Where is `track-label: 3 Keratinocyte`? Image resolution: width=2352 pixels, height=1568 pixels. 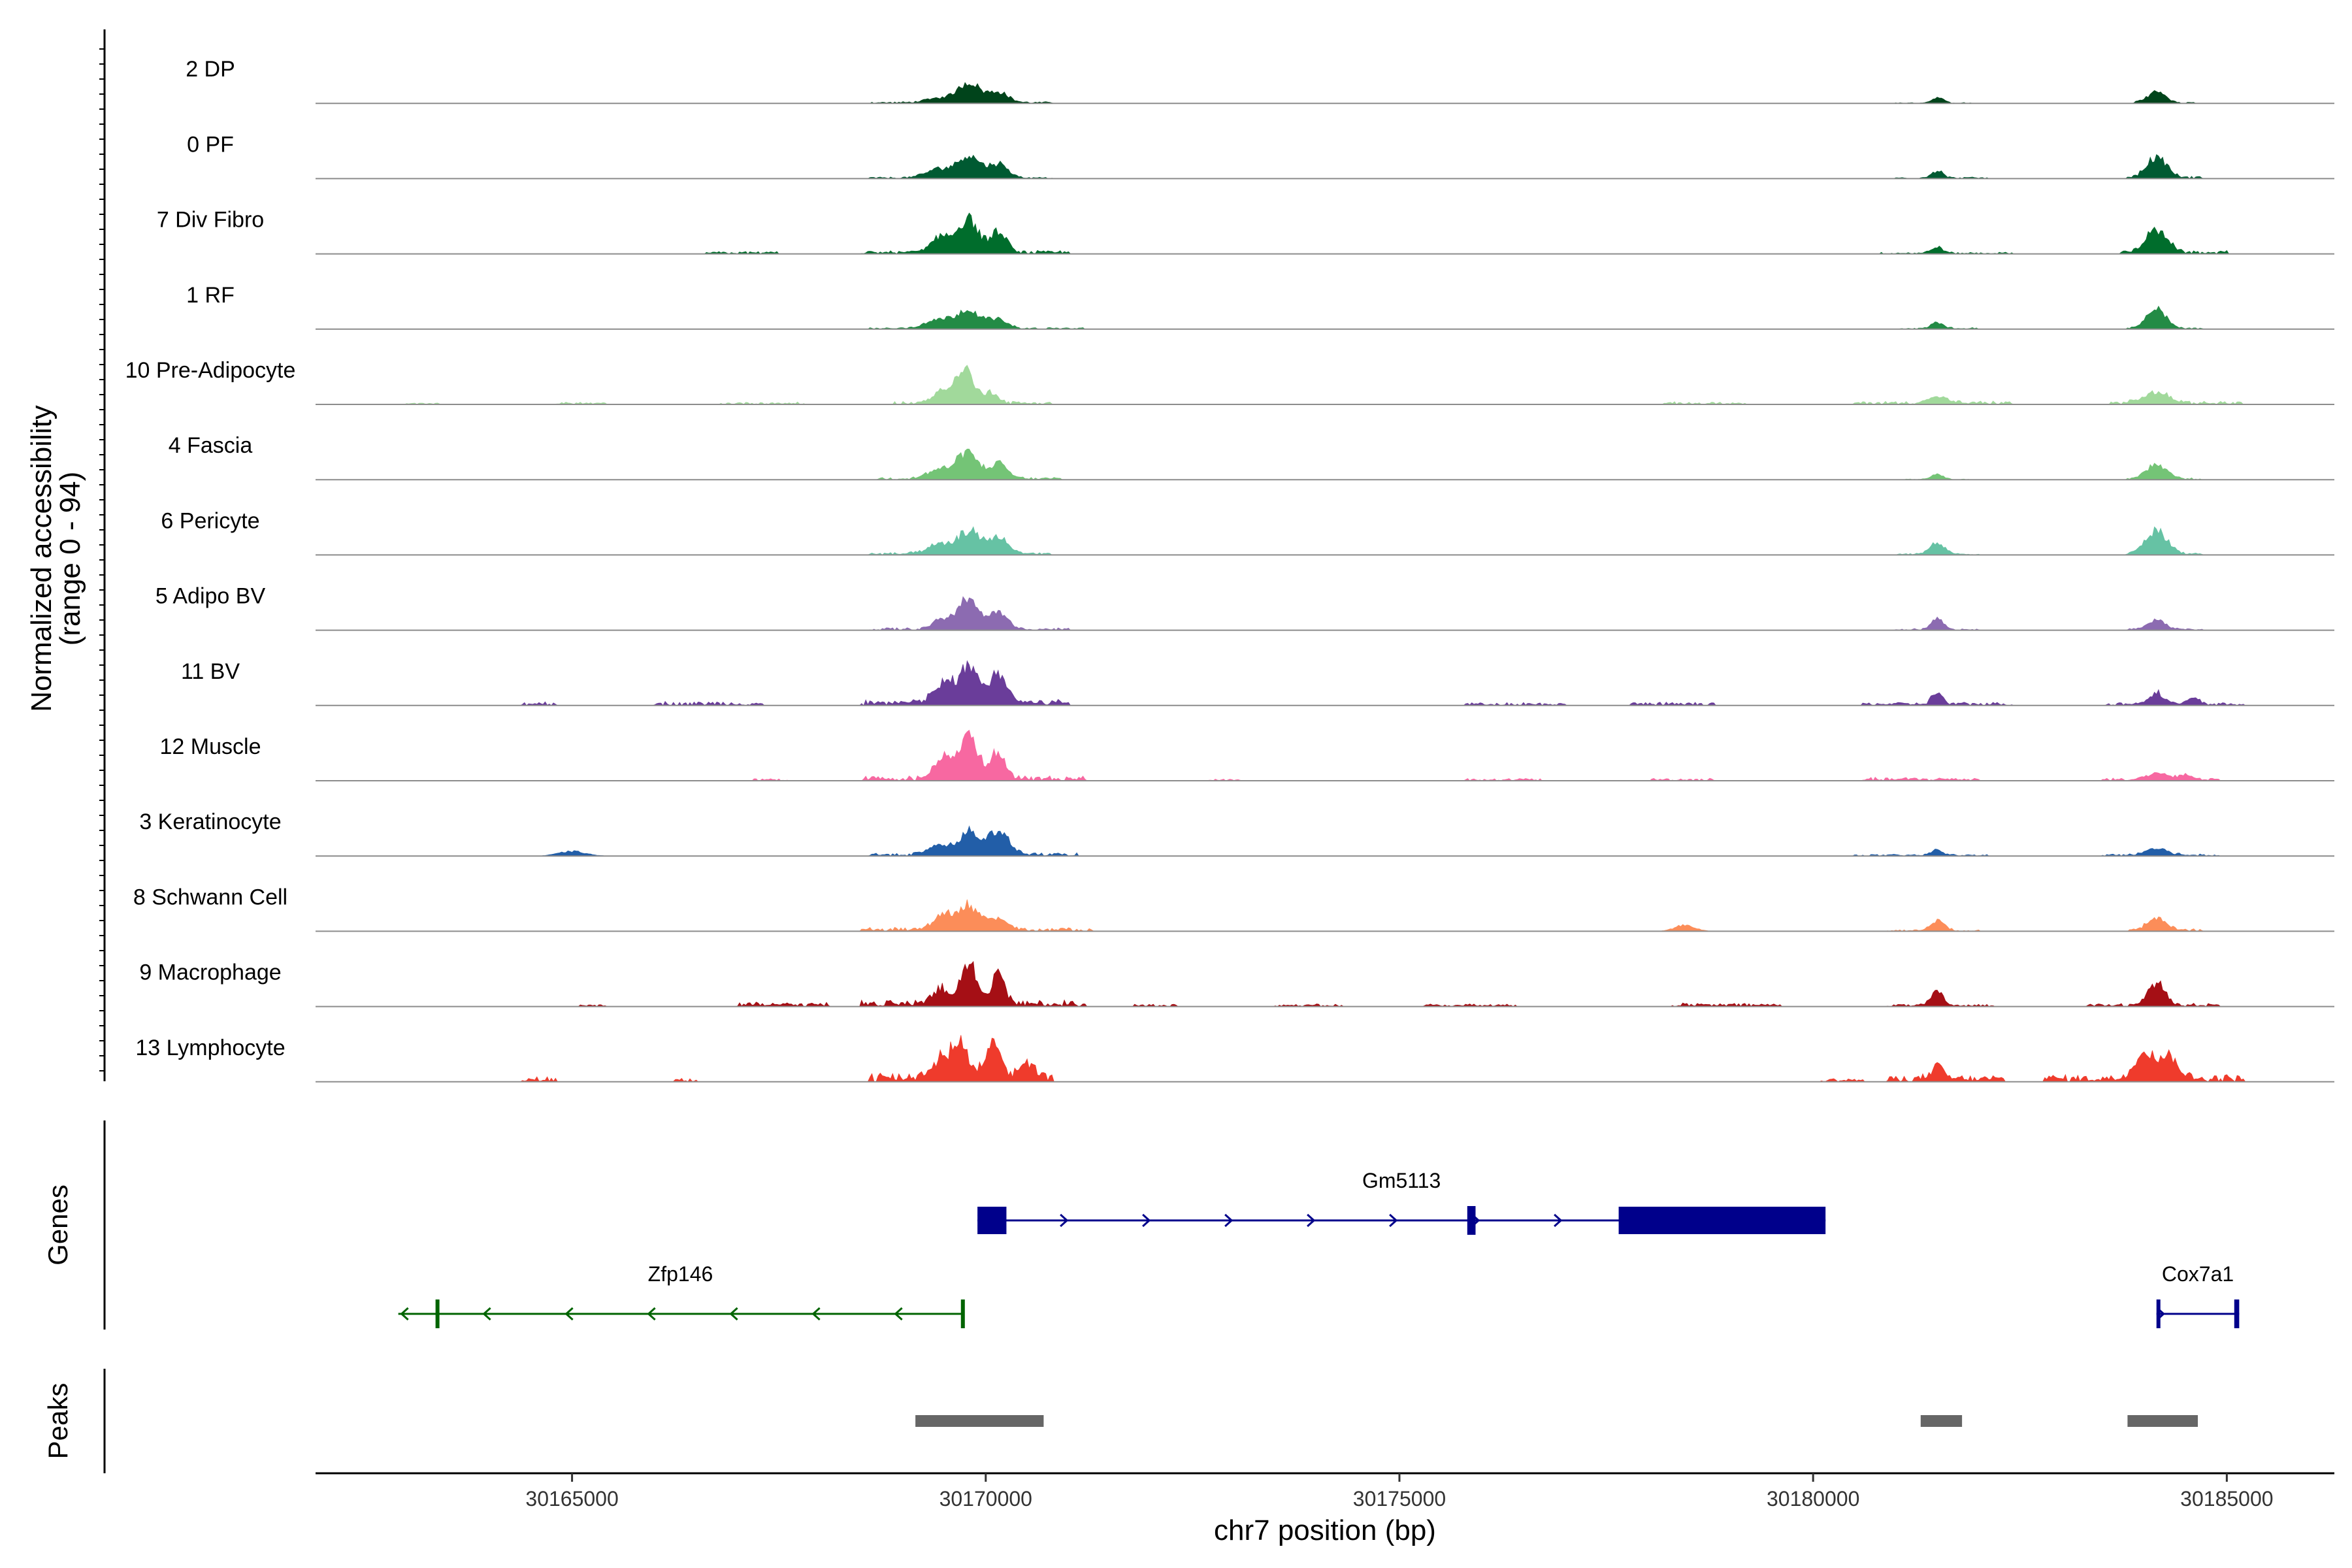 track-label: 3 Keratinocyte is located at coordinates (210, 821).